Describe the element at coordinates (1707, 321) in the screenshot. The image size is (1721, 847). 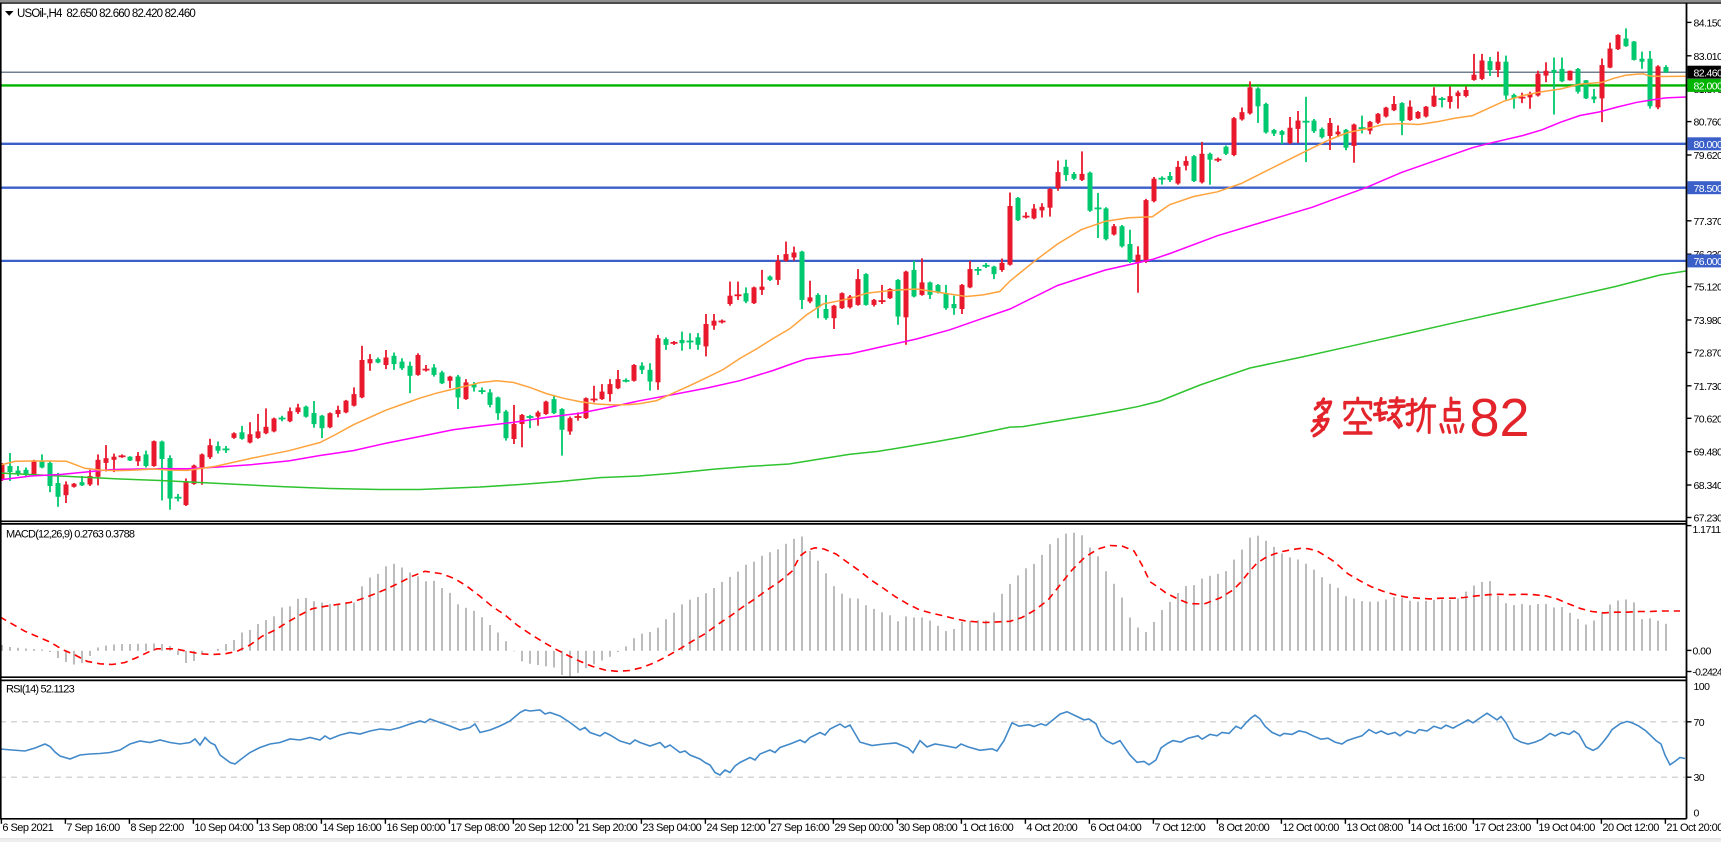
I see `svg-text: 73.980` at that location.